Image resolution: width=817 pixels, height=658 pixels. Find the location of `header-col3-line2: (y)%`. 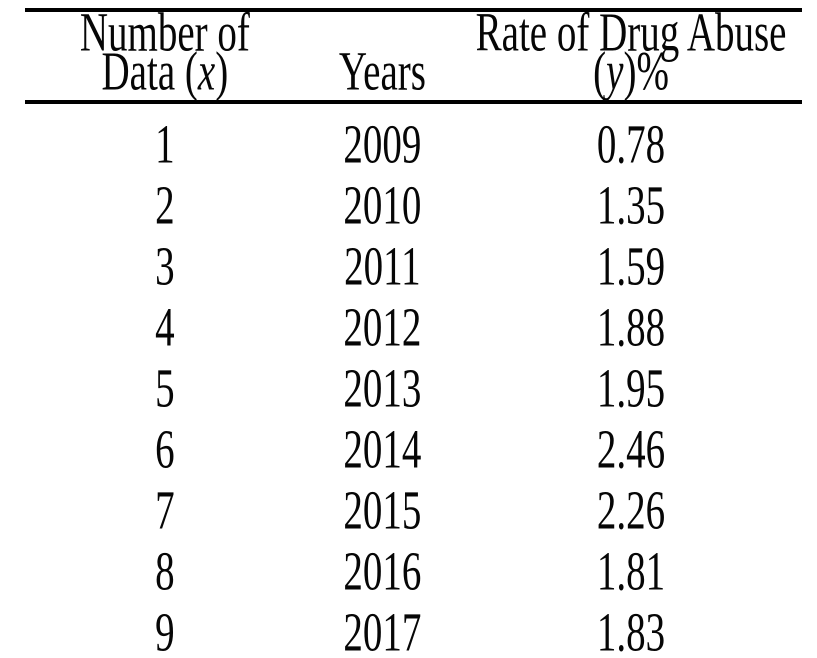

header-col3-line2: (y)% is located at coordinates (631, 72).